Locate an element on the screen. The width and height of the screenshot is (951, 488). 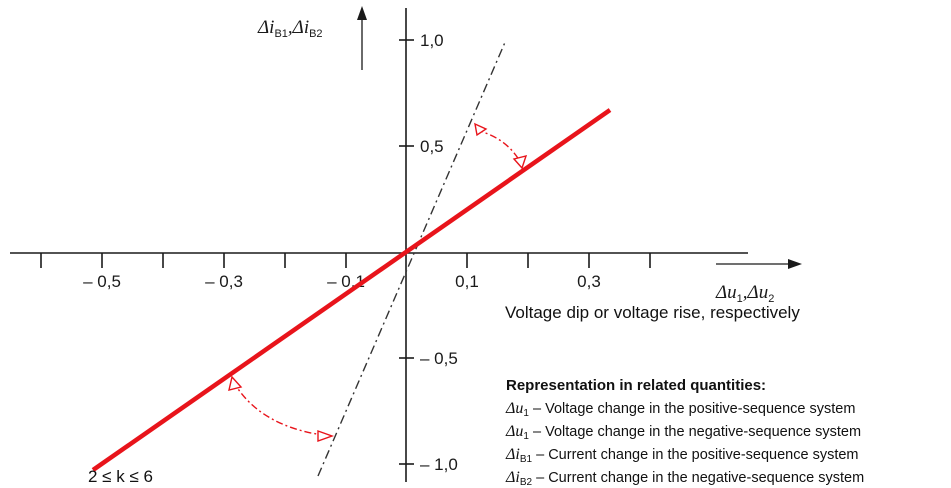
x-tick-label: – 0,3 is located at coordinates (224, 281).